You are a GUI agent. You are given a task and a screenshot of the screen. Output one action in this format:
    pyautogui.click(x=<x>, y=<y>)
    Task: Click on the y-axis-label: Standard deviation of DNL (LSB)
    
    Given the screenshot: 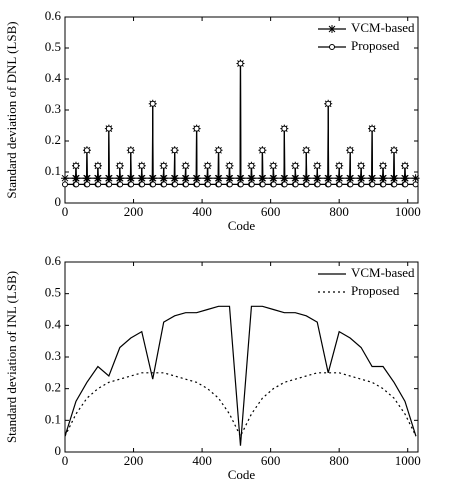 What is the action you would take?
    pyautogui.click(x=11, y=109)
    